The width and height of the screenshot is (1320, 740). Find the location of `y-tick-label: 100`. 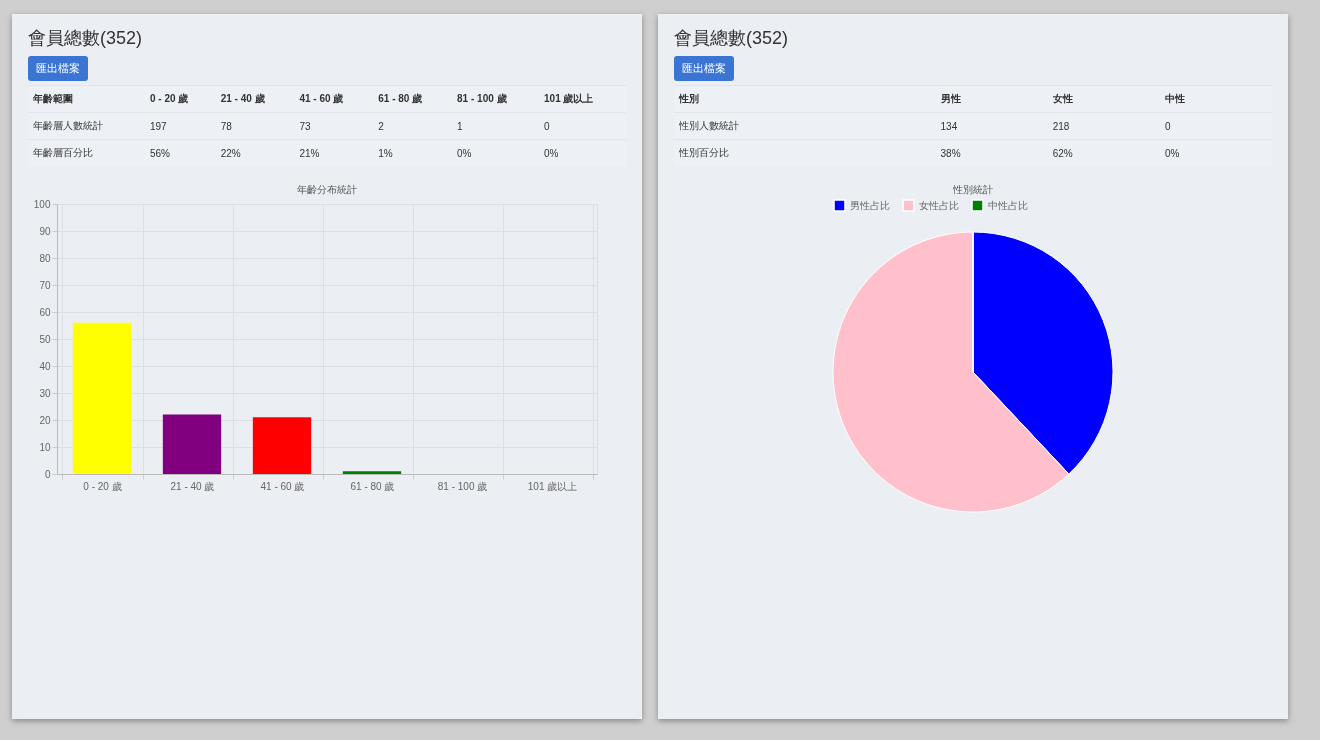

y-tick-label: 100 is located at coordinates (42, 204).